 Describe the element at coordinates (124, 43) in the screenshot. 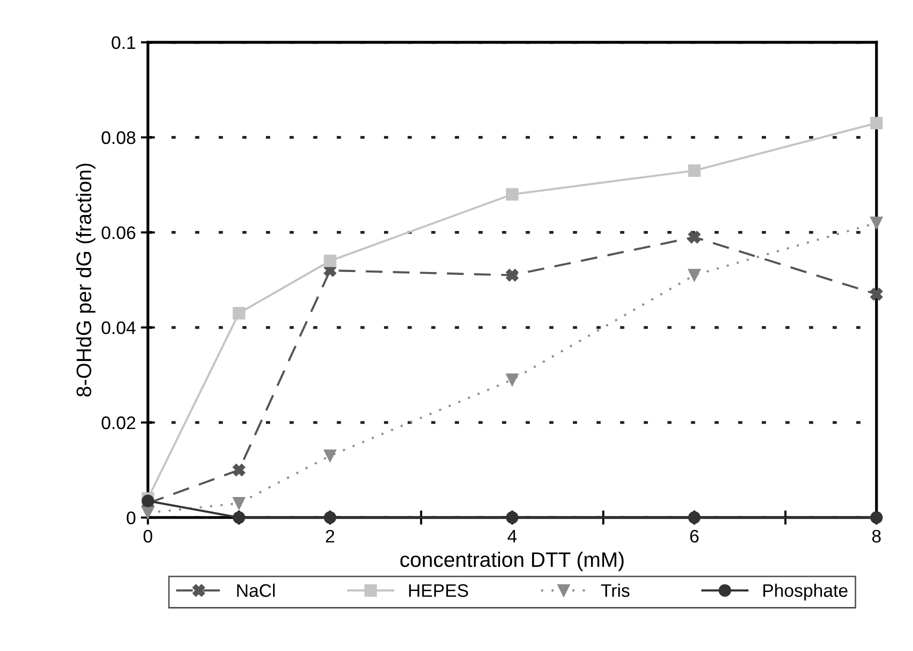

I see `y-tick-label: 0.1` at that location.